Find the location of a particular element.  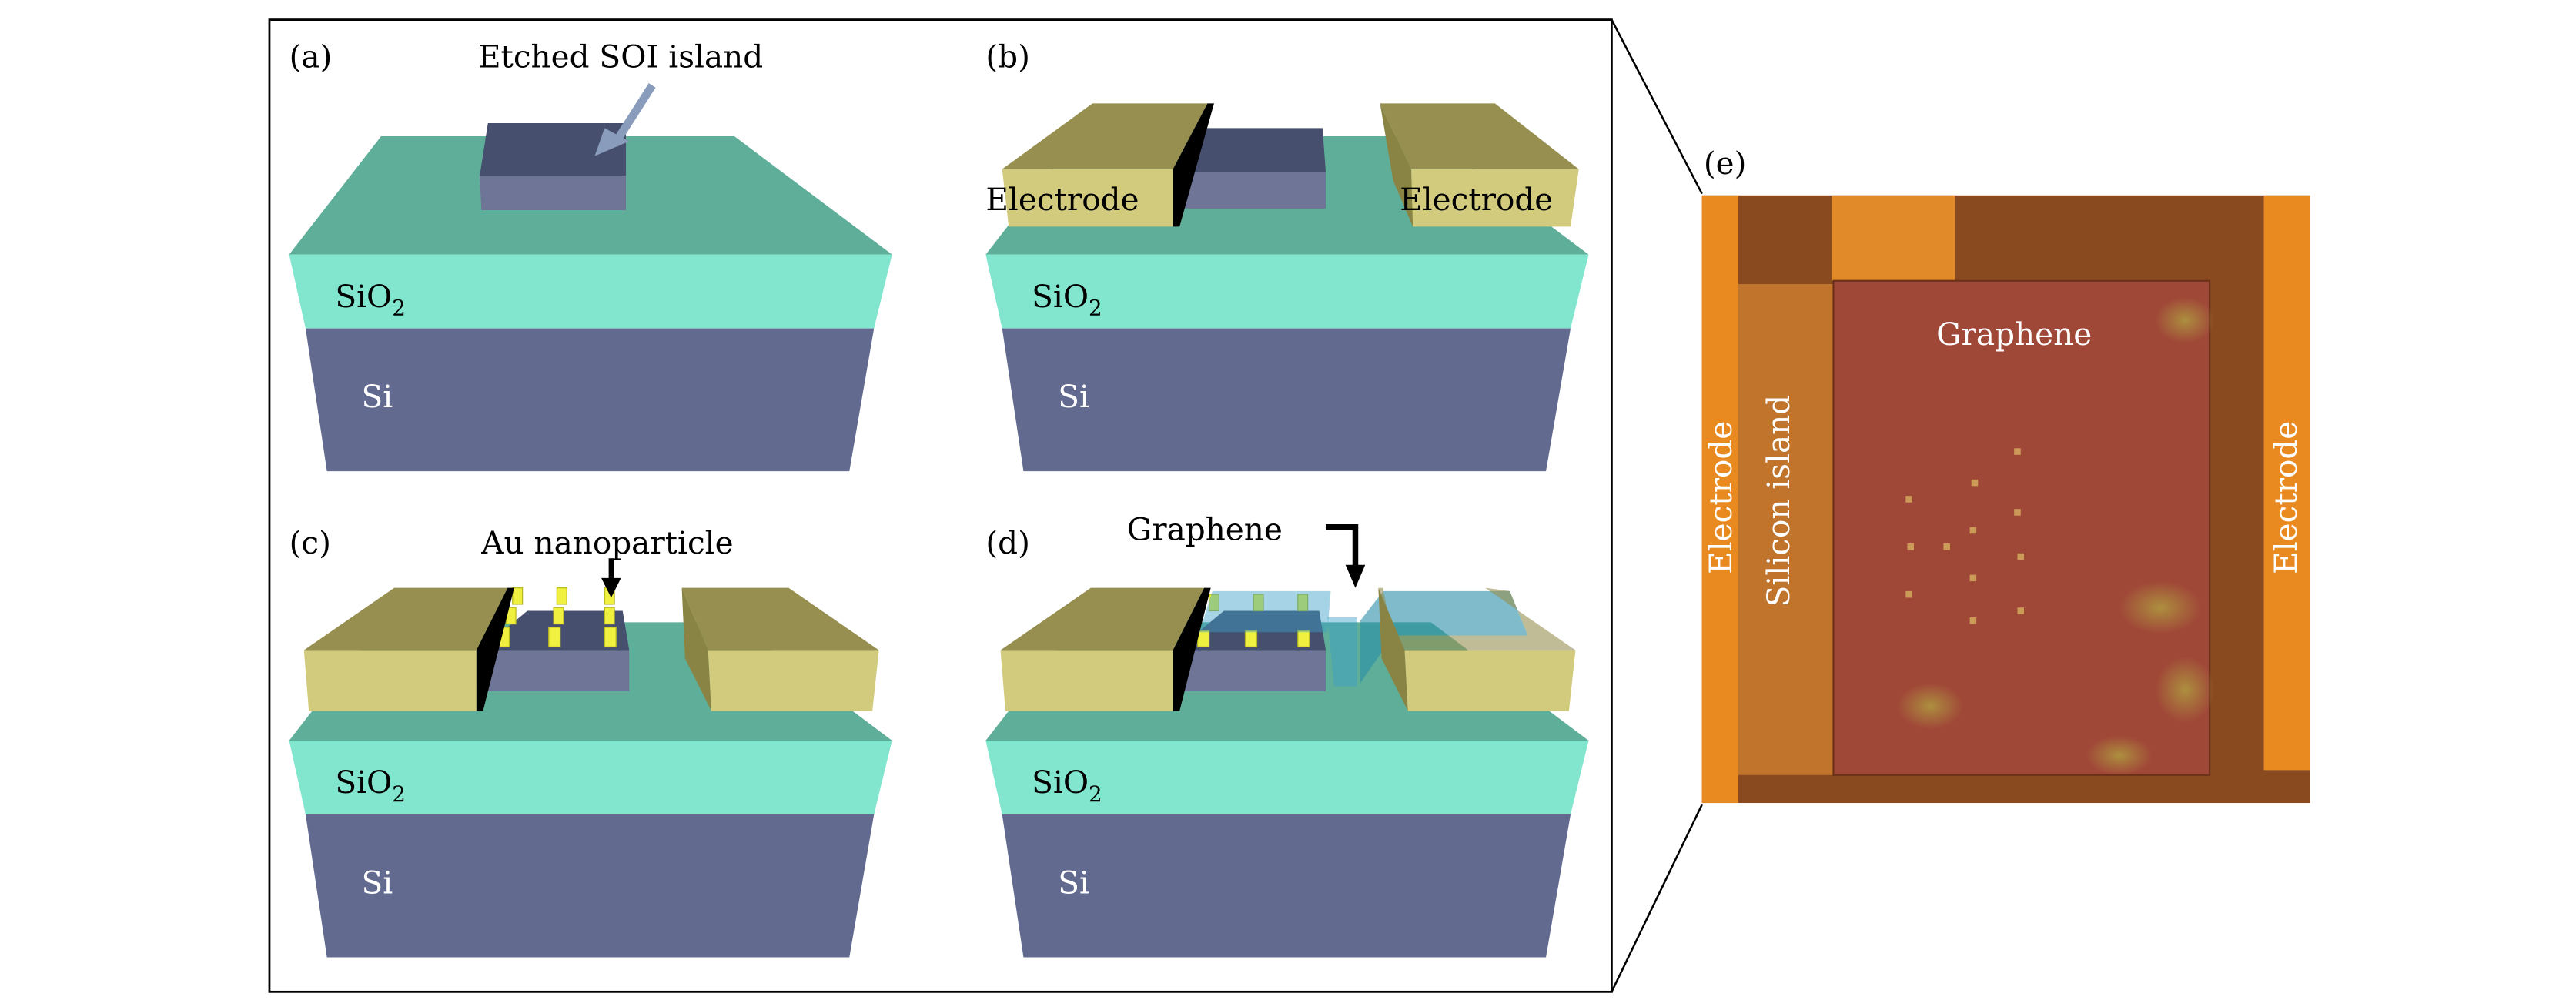

panel-b: Electrode Electrode (b) SiO2 Si is located at coordinates (1287, 255).